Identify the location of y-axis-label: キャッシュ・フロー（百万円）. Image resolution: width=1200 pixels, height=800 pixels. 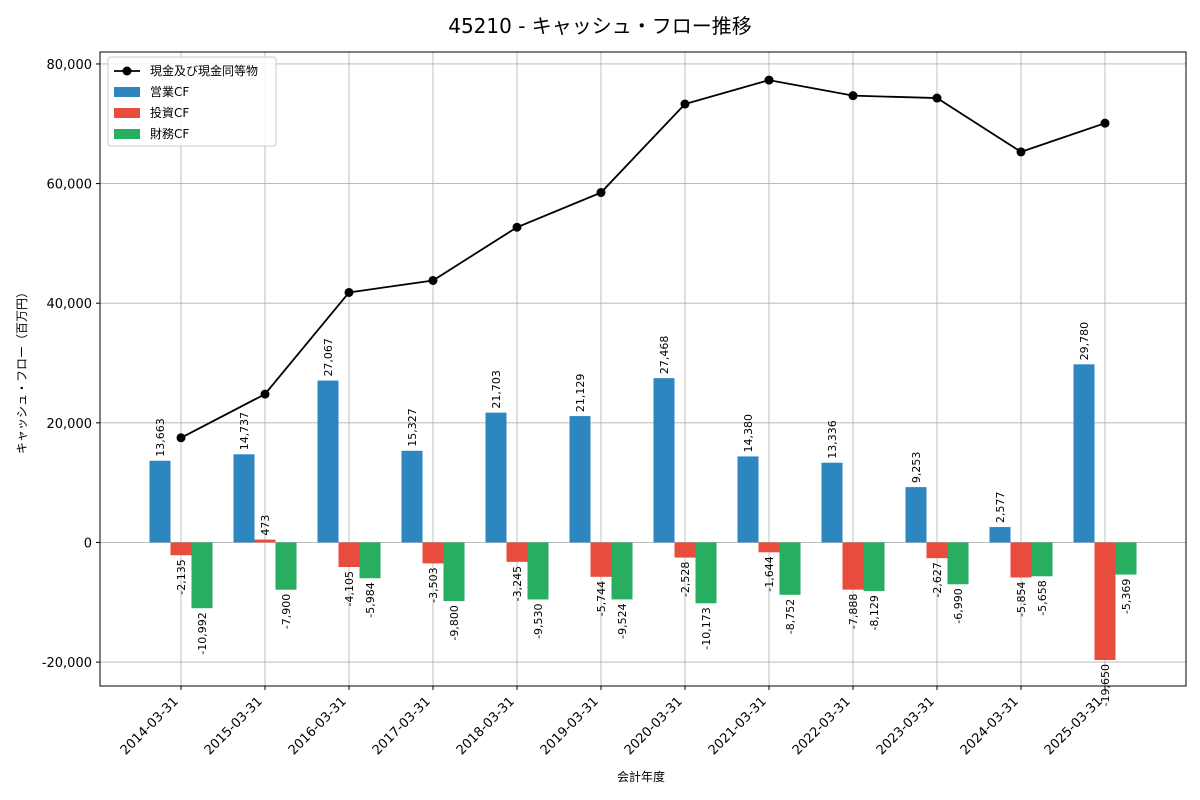
(22, 370).